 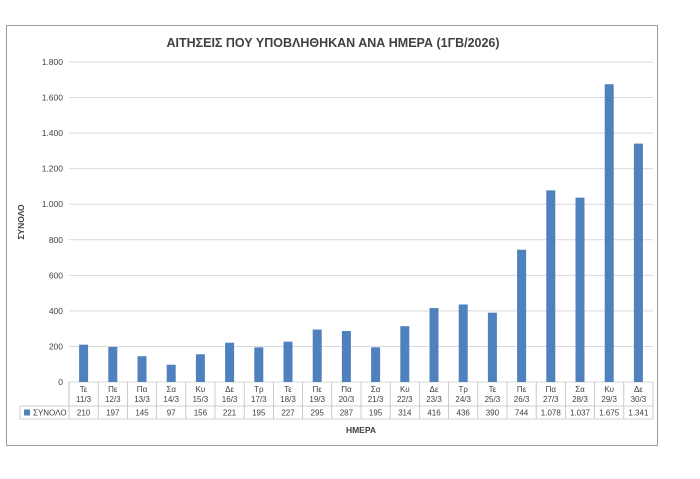 What do you see at coordinates (201, 413) in the screenshot?
I see `table-value: 156` at bounding box center [201, 413].